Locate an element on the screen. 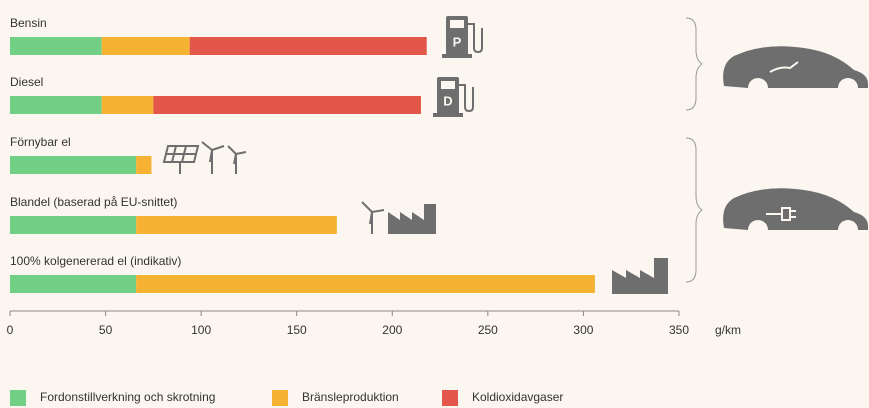 The width and height of the screenshot is (869, 408). category-label: Förnybar el is located at coordinates (40, 142).